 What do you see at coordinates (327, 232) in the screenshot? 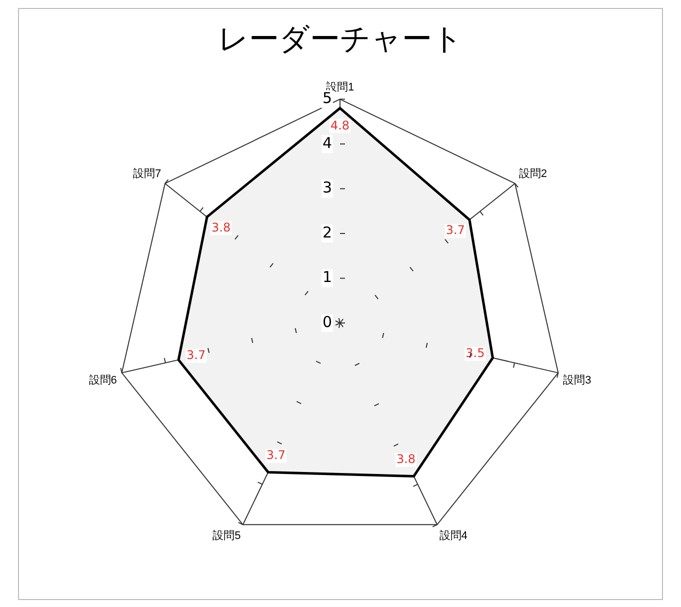
I see `y-tick-label: 2` at bounding box center [327, 232].